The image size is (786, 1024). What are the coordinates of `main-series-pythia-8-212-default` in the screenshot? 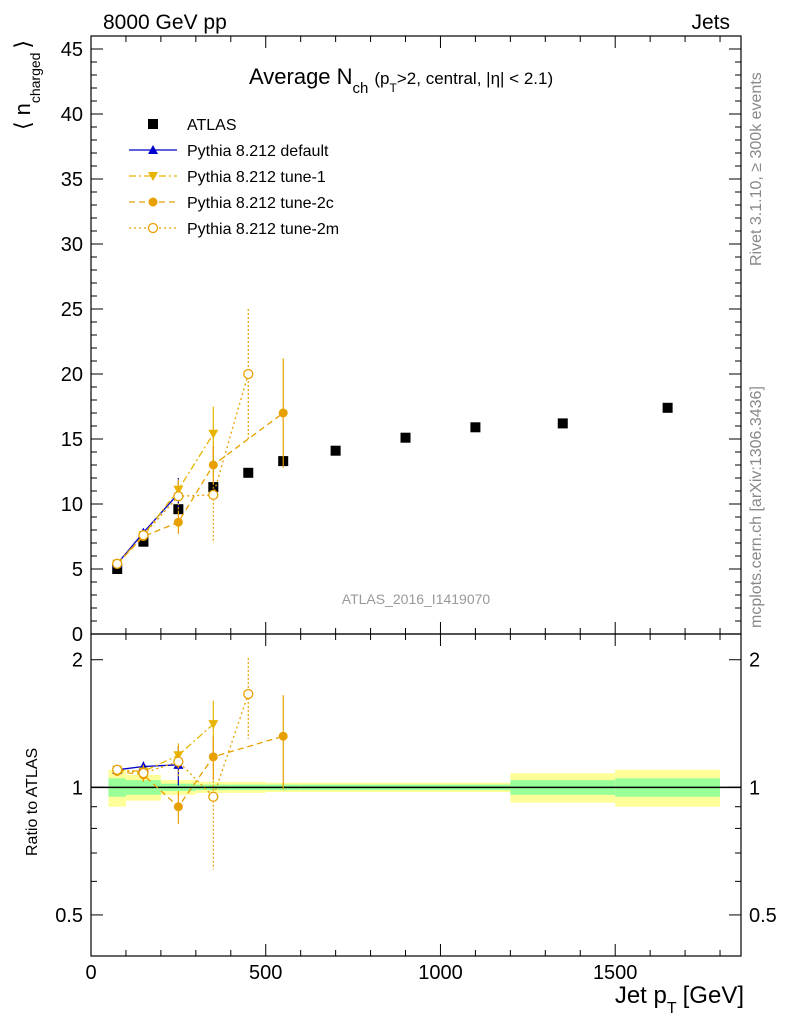 It's located at (148, 523).